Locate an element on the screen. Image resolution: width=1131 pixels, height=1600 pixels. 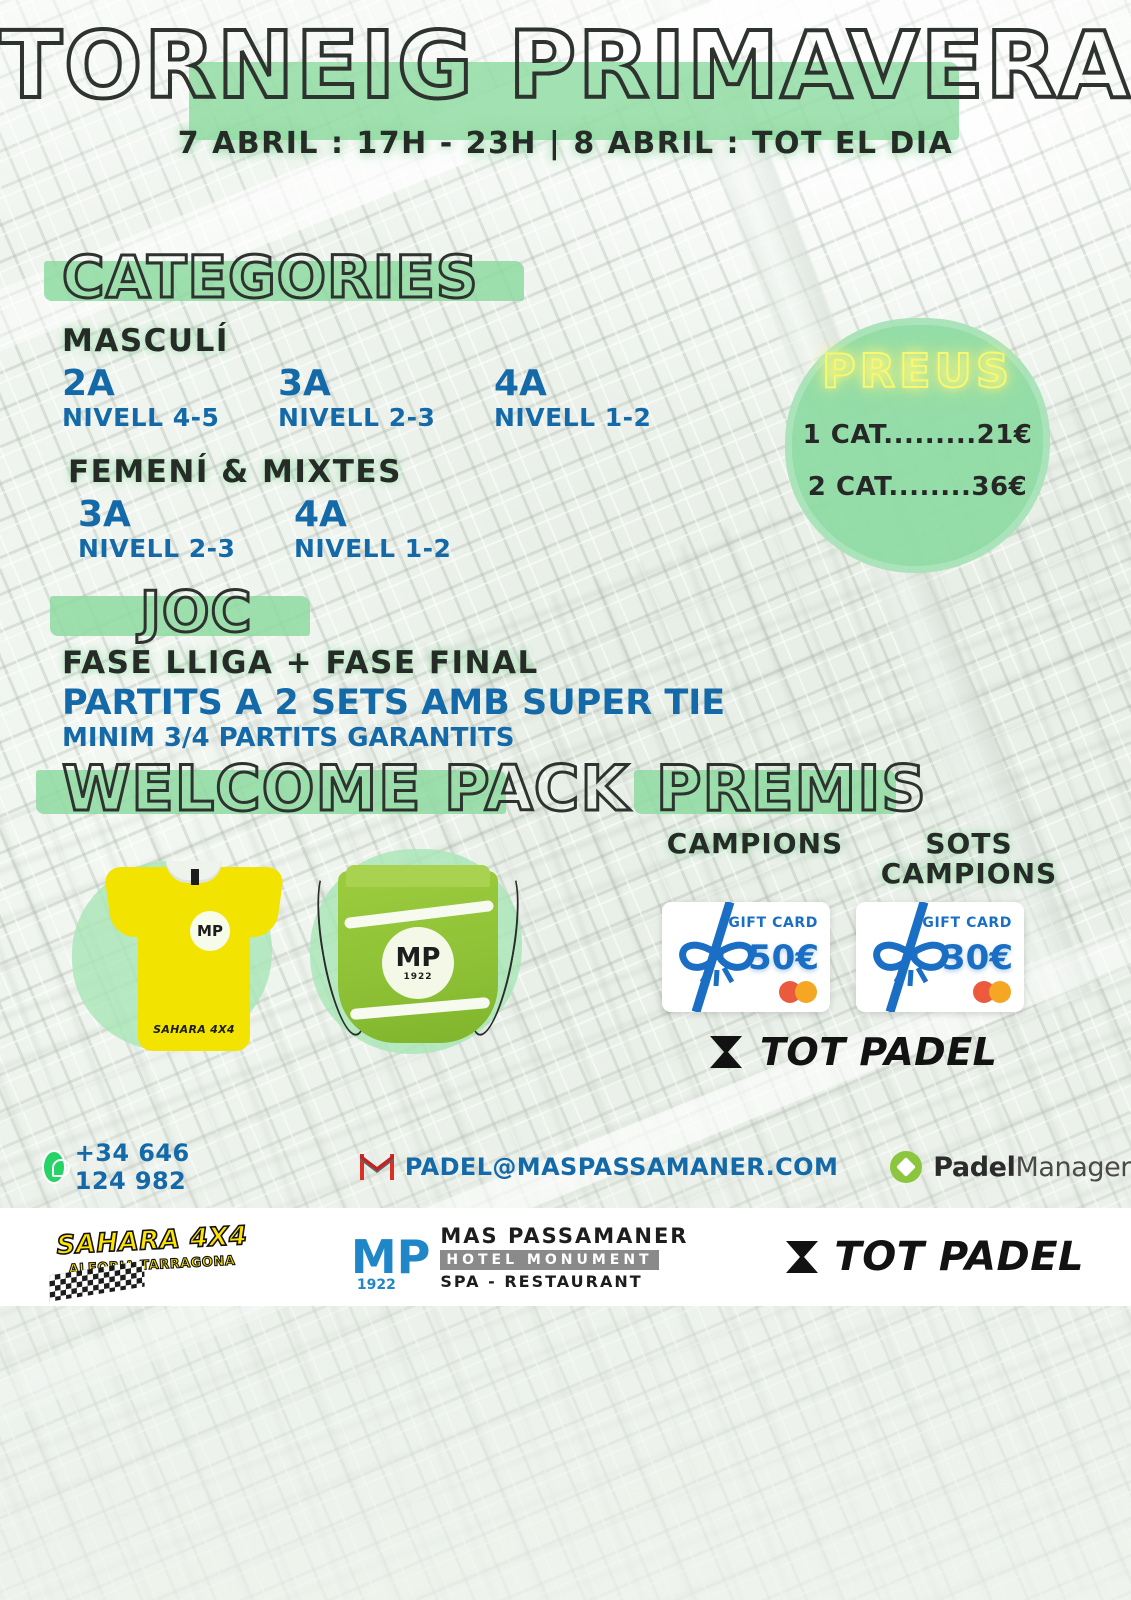
bag-top-hem is located at coordinates (418, 876).